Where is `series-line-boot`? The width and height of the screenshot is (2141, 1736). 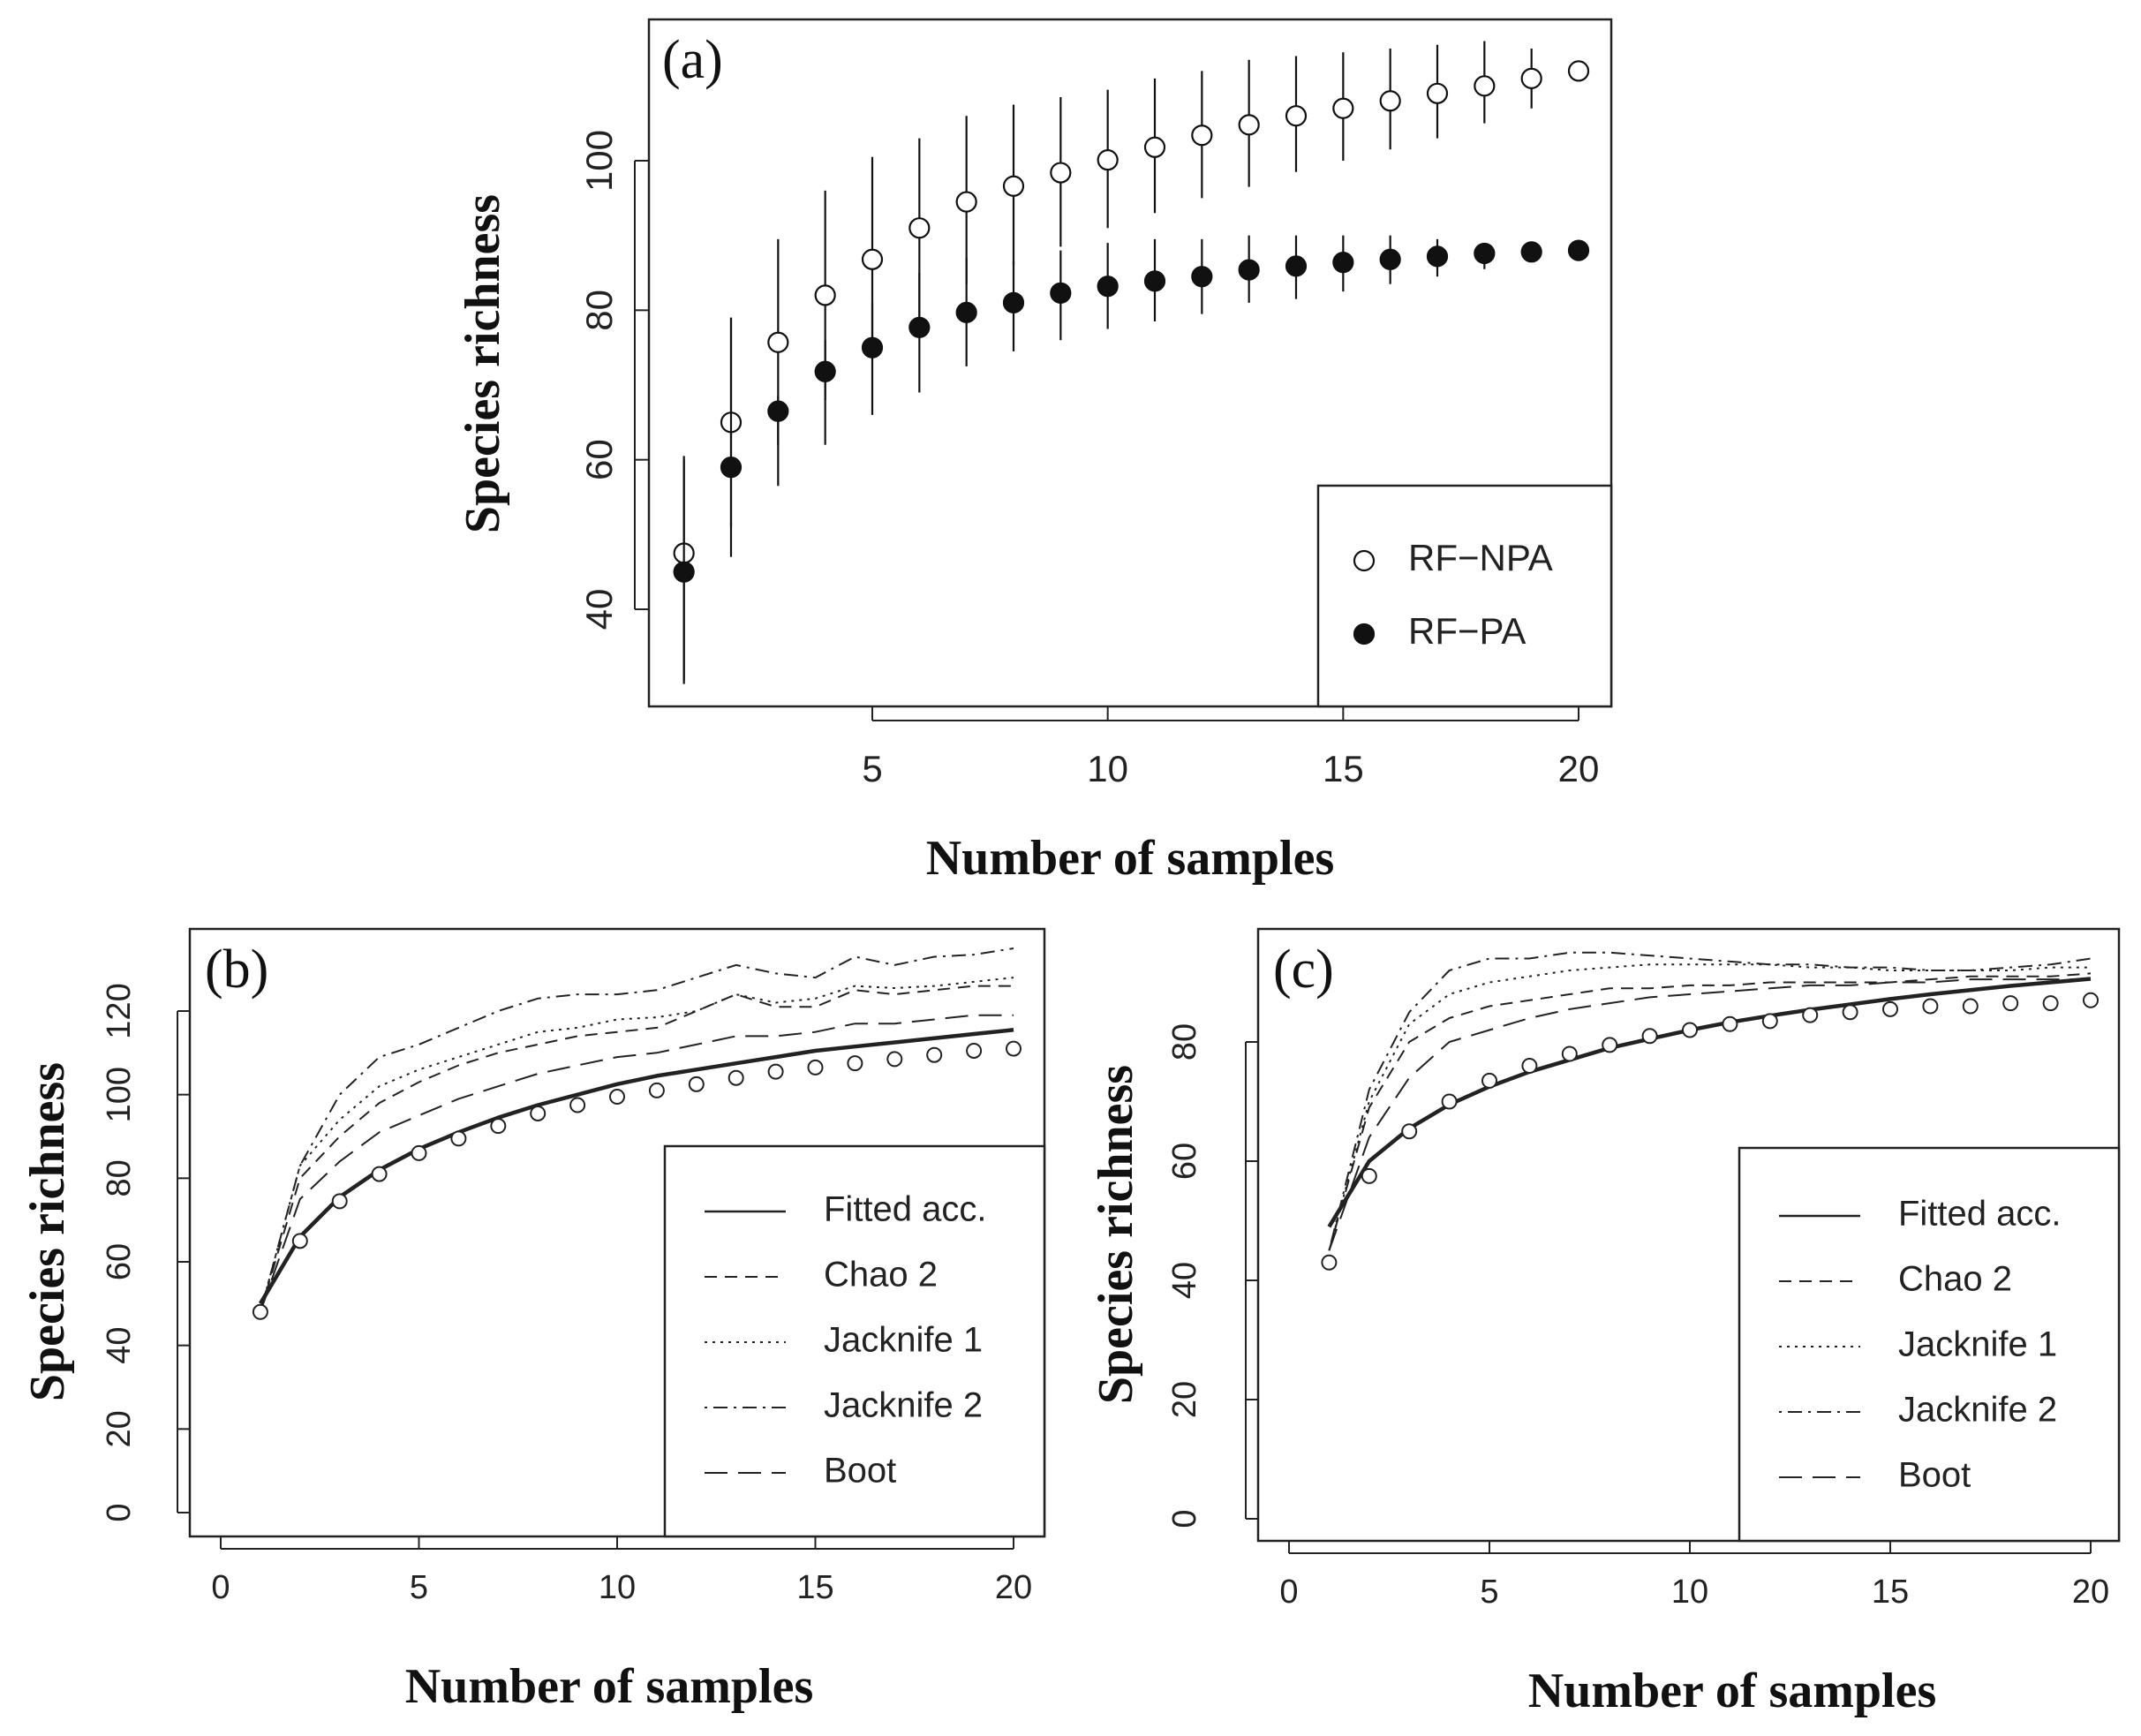
series-line-boot is located at coordinates (1709, 1114).